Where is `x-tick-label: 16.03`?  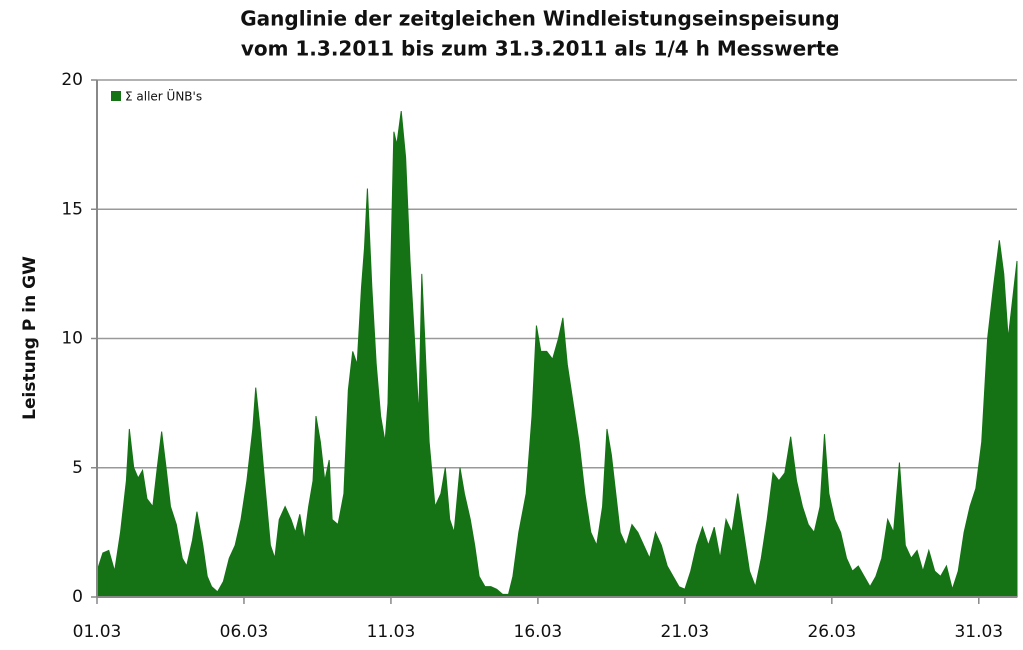 x-tick-label: 16.03 is located at coordinates (538, 632).